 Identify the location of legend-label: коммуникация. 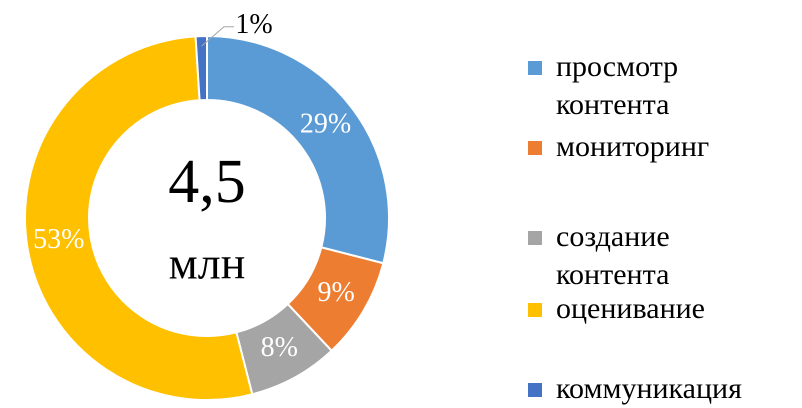
(649, 388).